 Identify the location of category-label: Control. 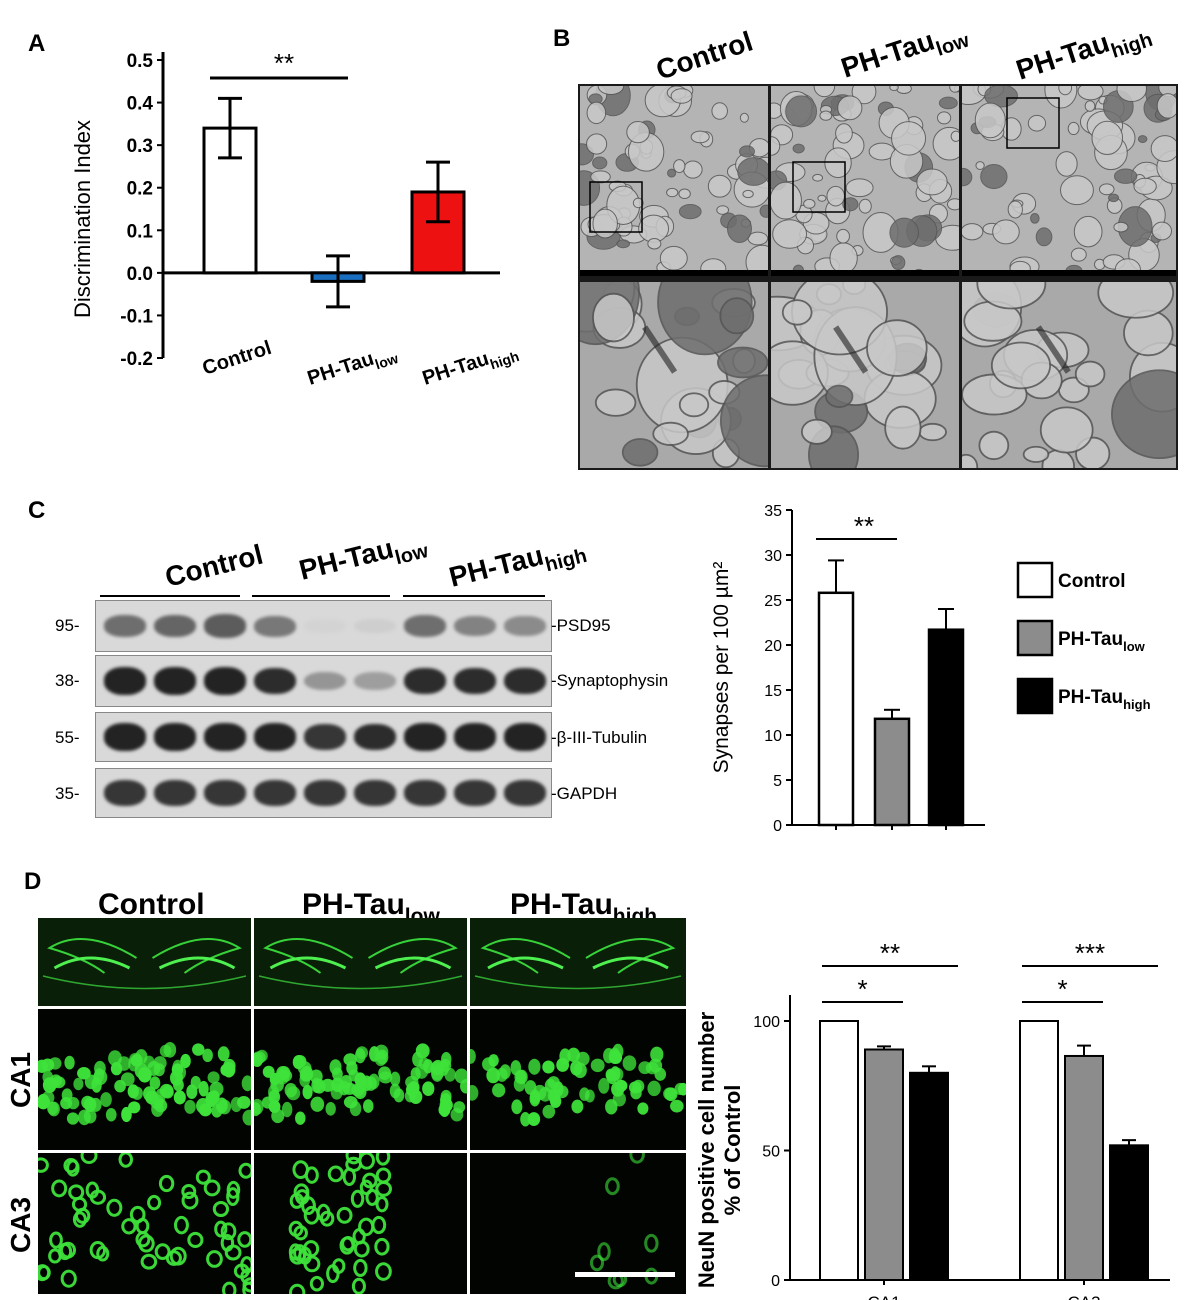
(237, 358).